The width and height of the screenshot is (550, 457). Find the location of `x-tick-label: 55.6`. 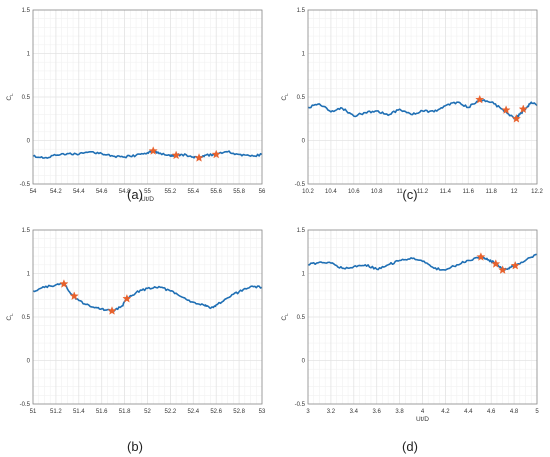

x-tick-label: 55.6 is located at coordinates (216, 192).